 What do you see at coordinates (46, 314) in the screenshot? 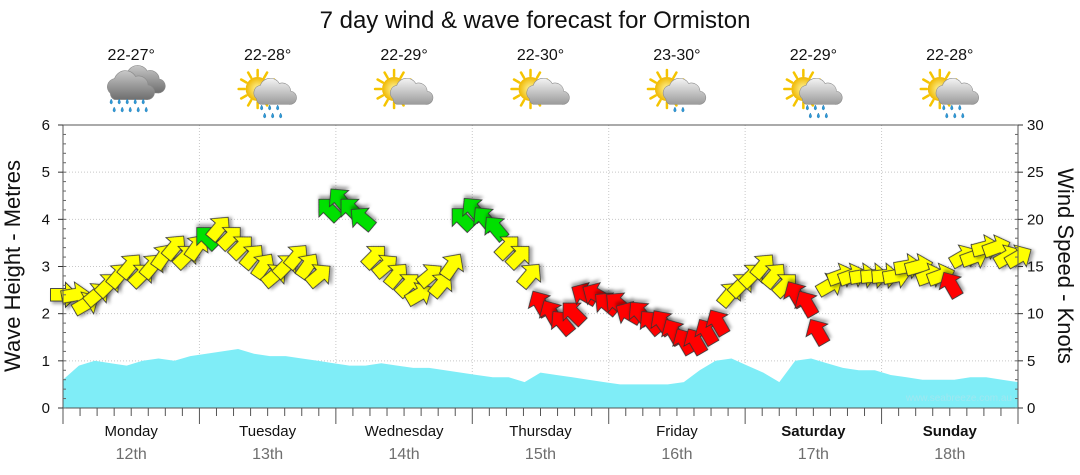
I see `left-tick-label: 2` at bounding box center [46, 314].